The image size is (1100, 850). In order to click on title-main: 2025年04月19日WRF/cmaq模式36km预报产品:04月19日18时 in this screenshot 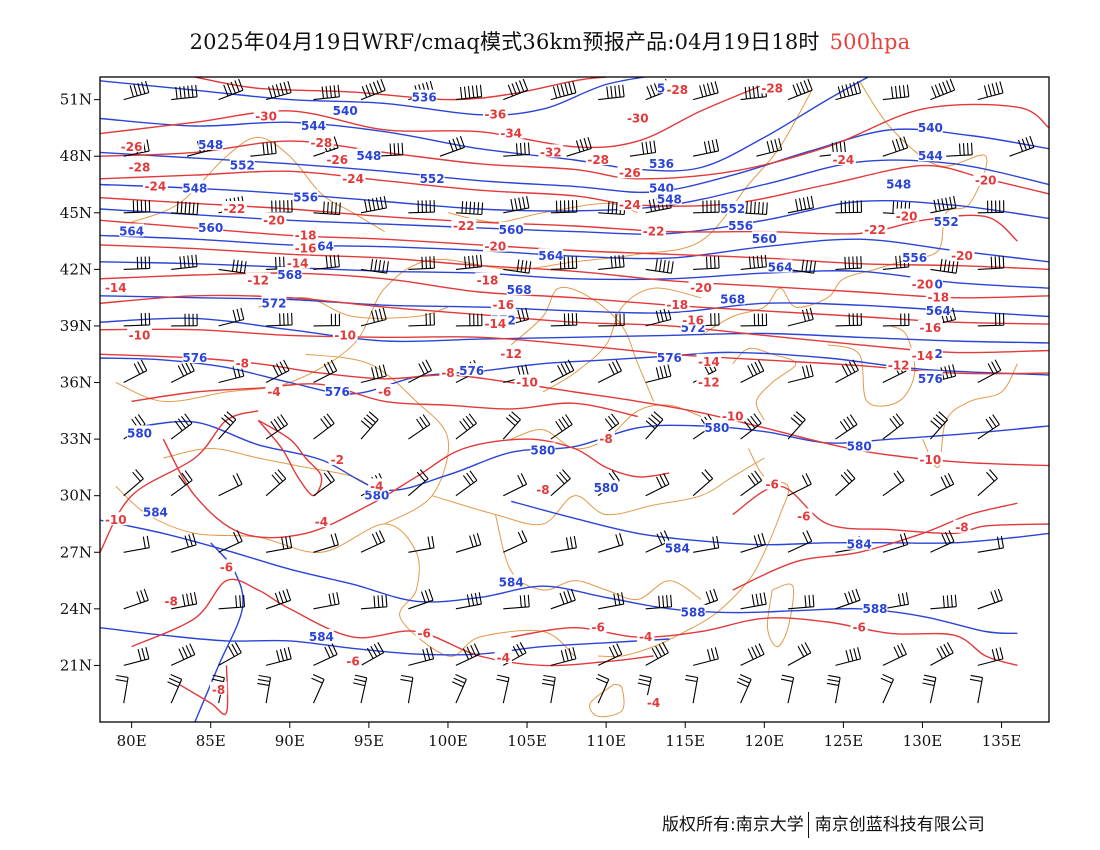, I will do `click(504, 42)`.